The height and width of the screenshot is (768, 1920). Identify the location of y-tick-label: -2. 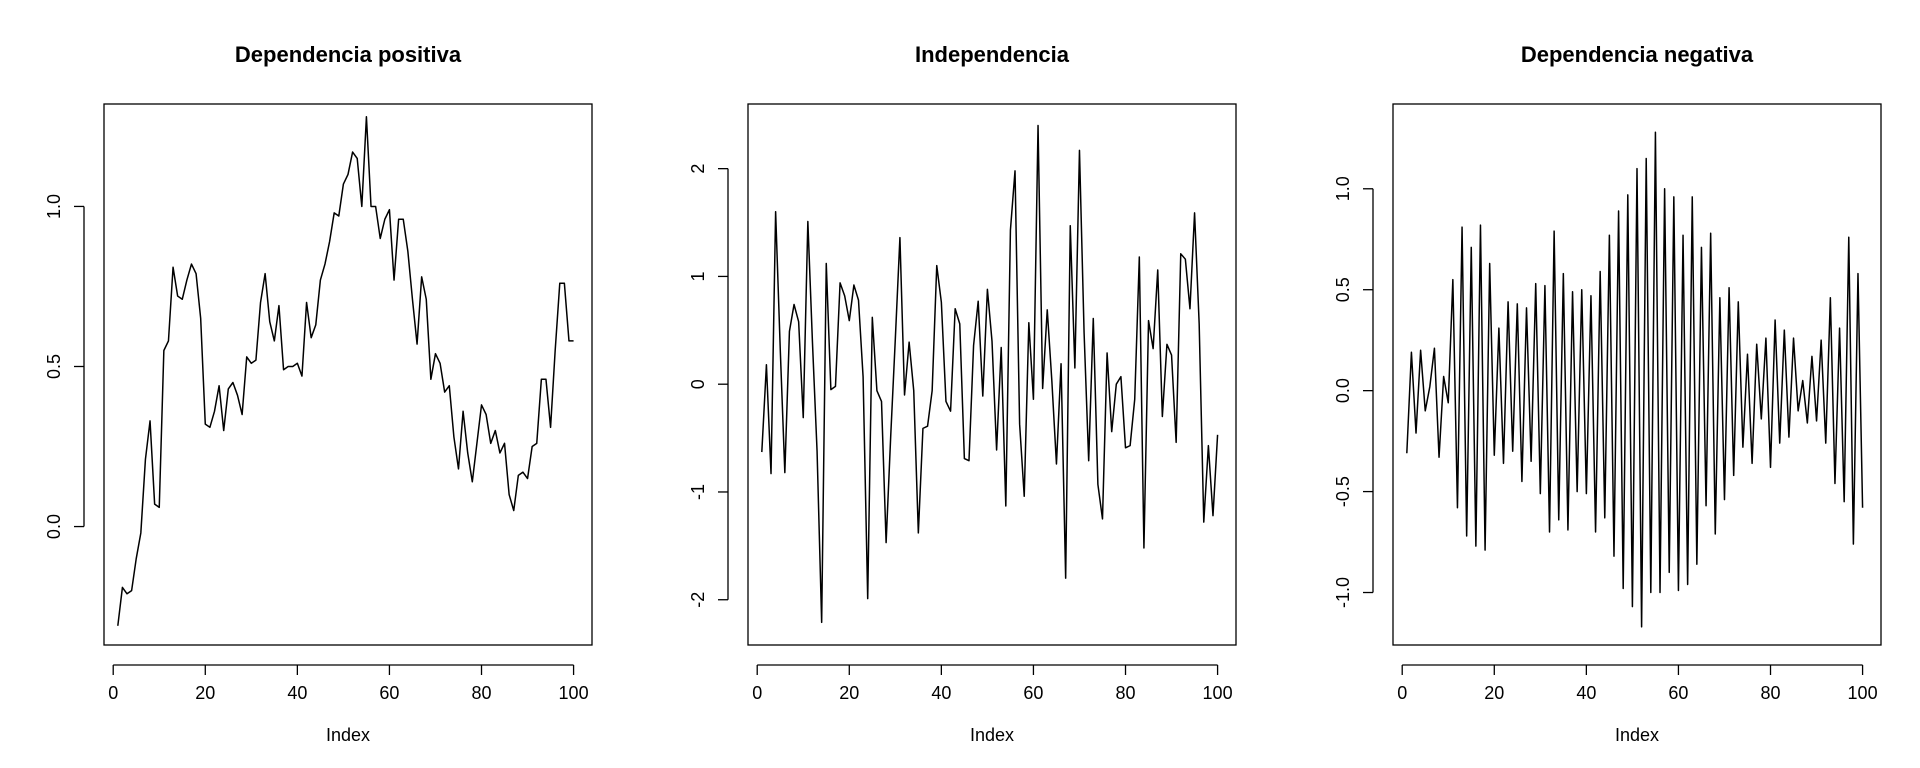
(698, 600).